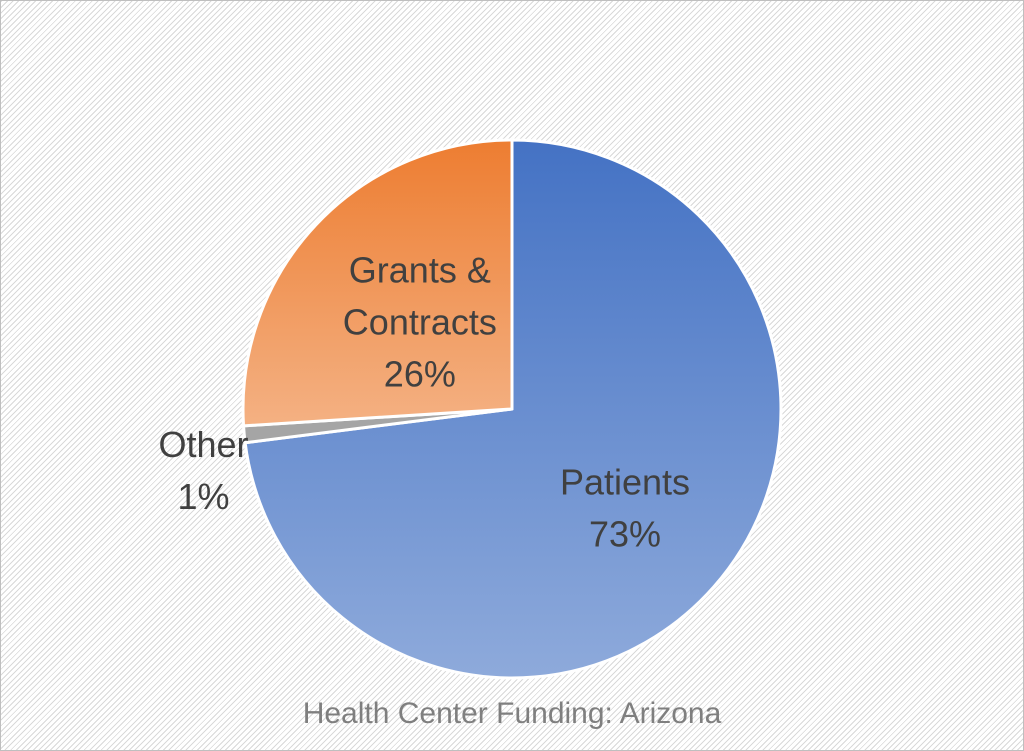 Image resolution: width=1024 pixels, height=751 pixels. What do you see at coordinates (625, 508) in the screenshot?
I see `slice-label-patients: Patients 73%` at bounding box center [625, 508].